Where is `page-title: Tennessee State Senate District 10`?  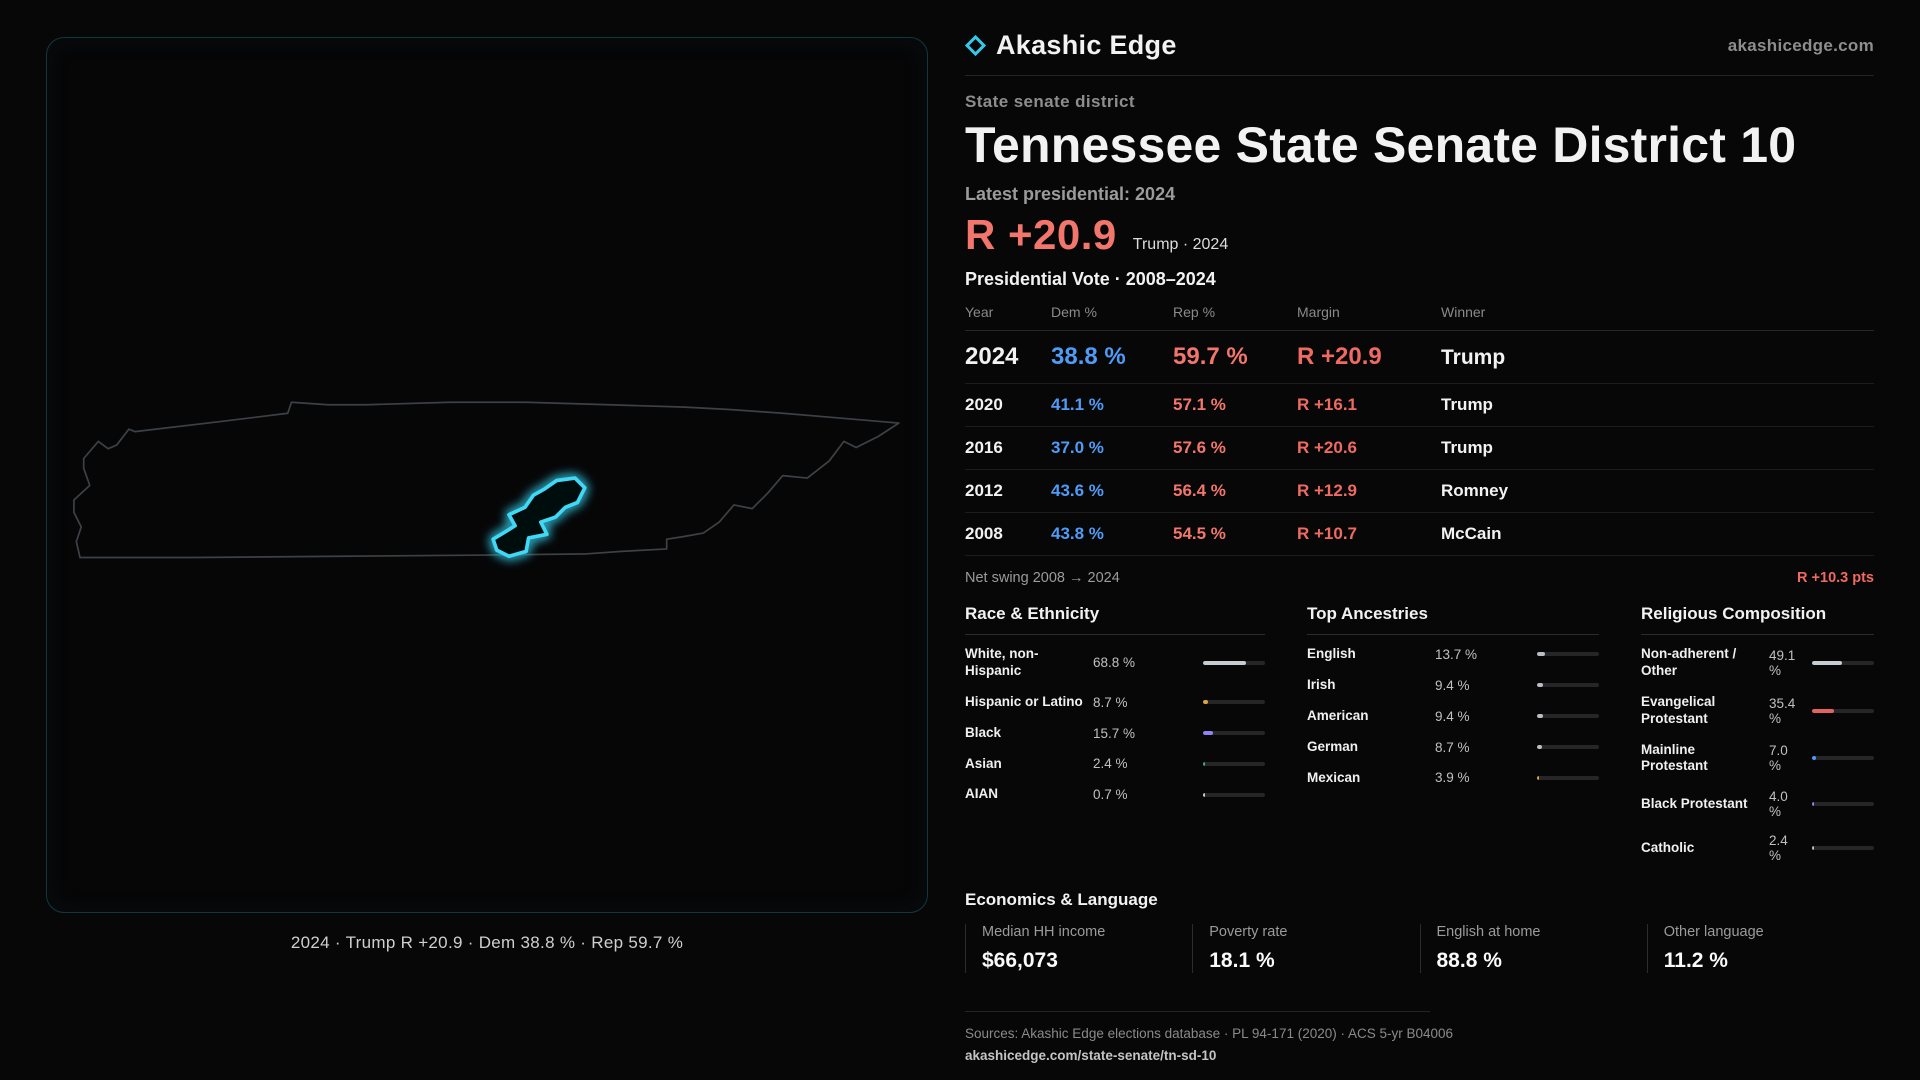
page-title: Tennessee State Senate District 10 is located at coordinates (1381, 145).